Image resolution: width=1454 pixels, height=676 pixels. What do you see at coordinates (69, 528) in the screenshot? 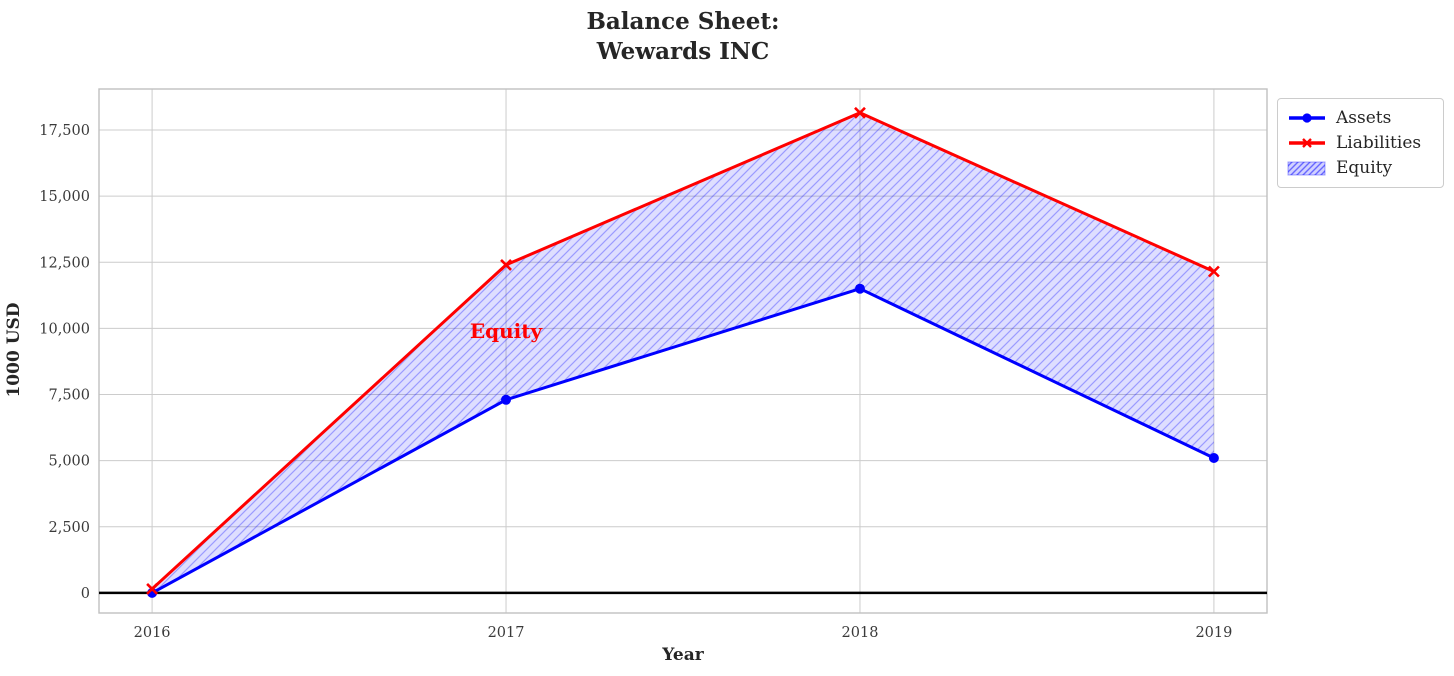
I see `svg-text: 2,500` at bounding box center [69, 528].